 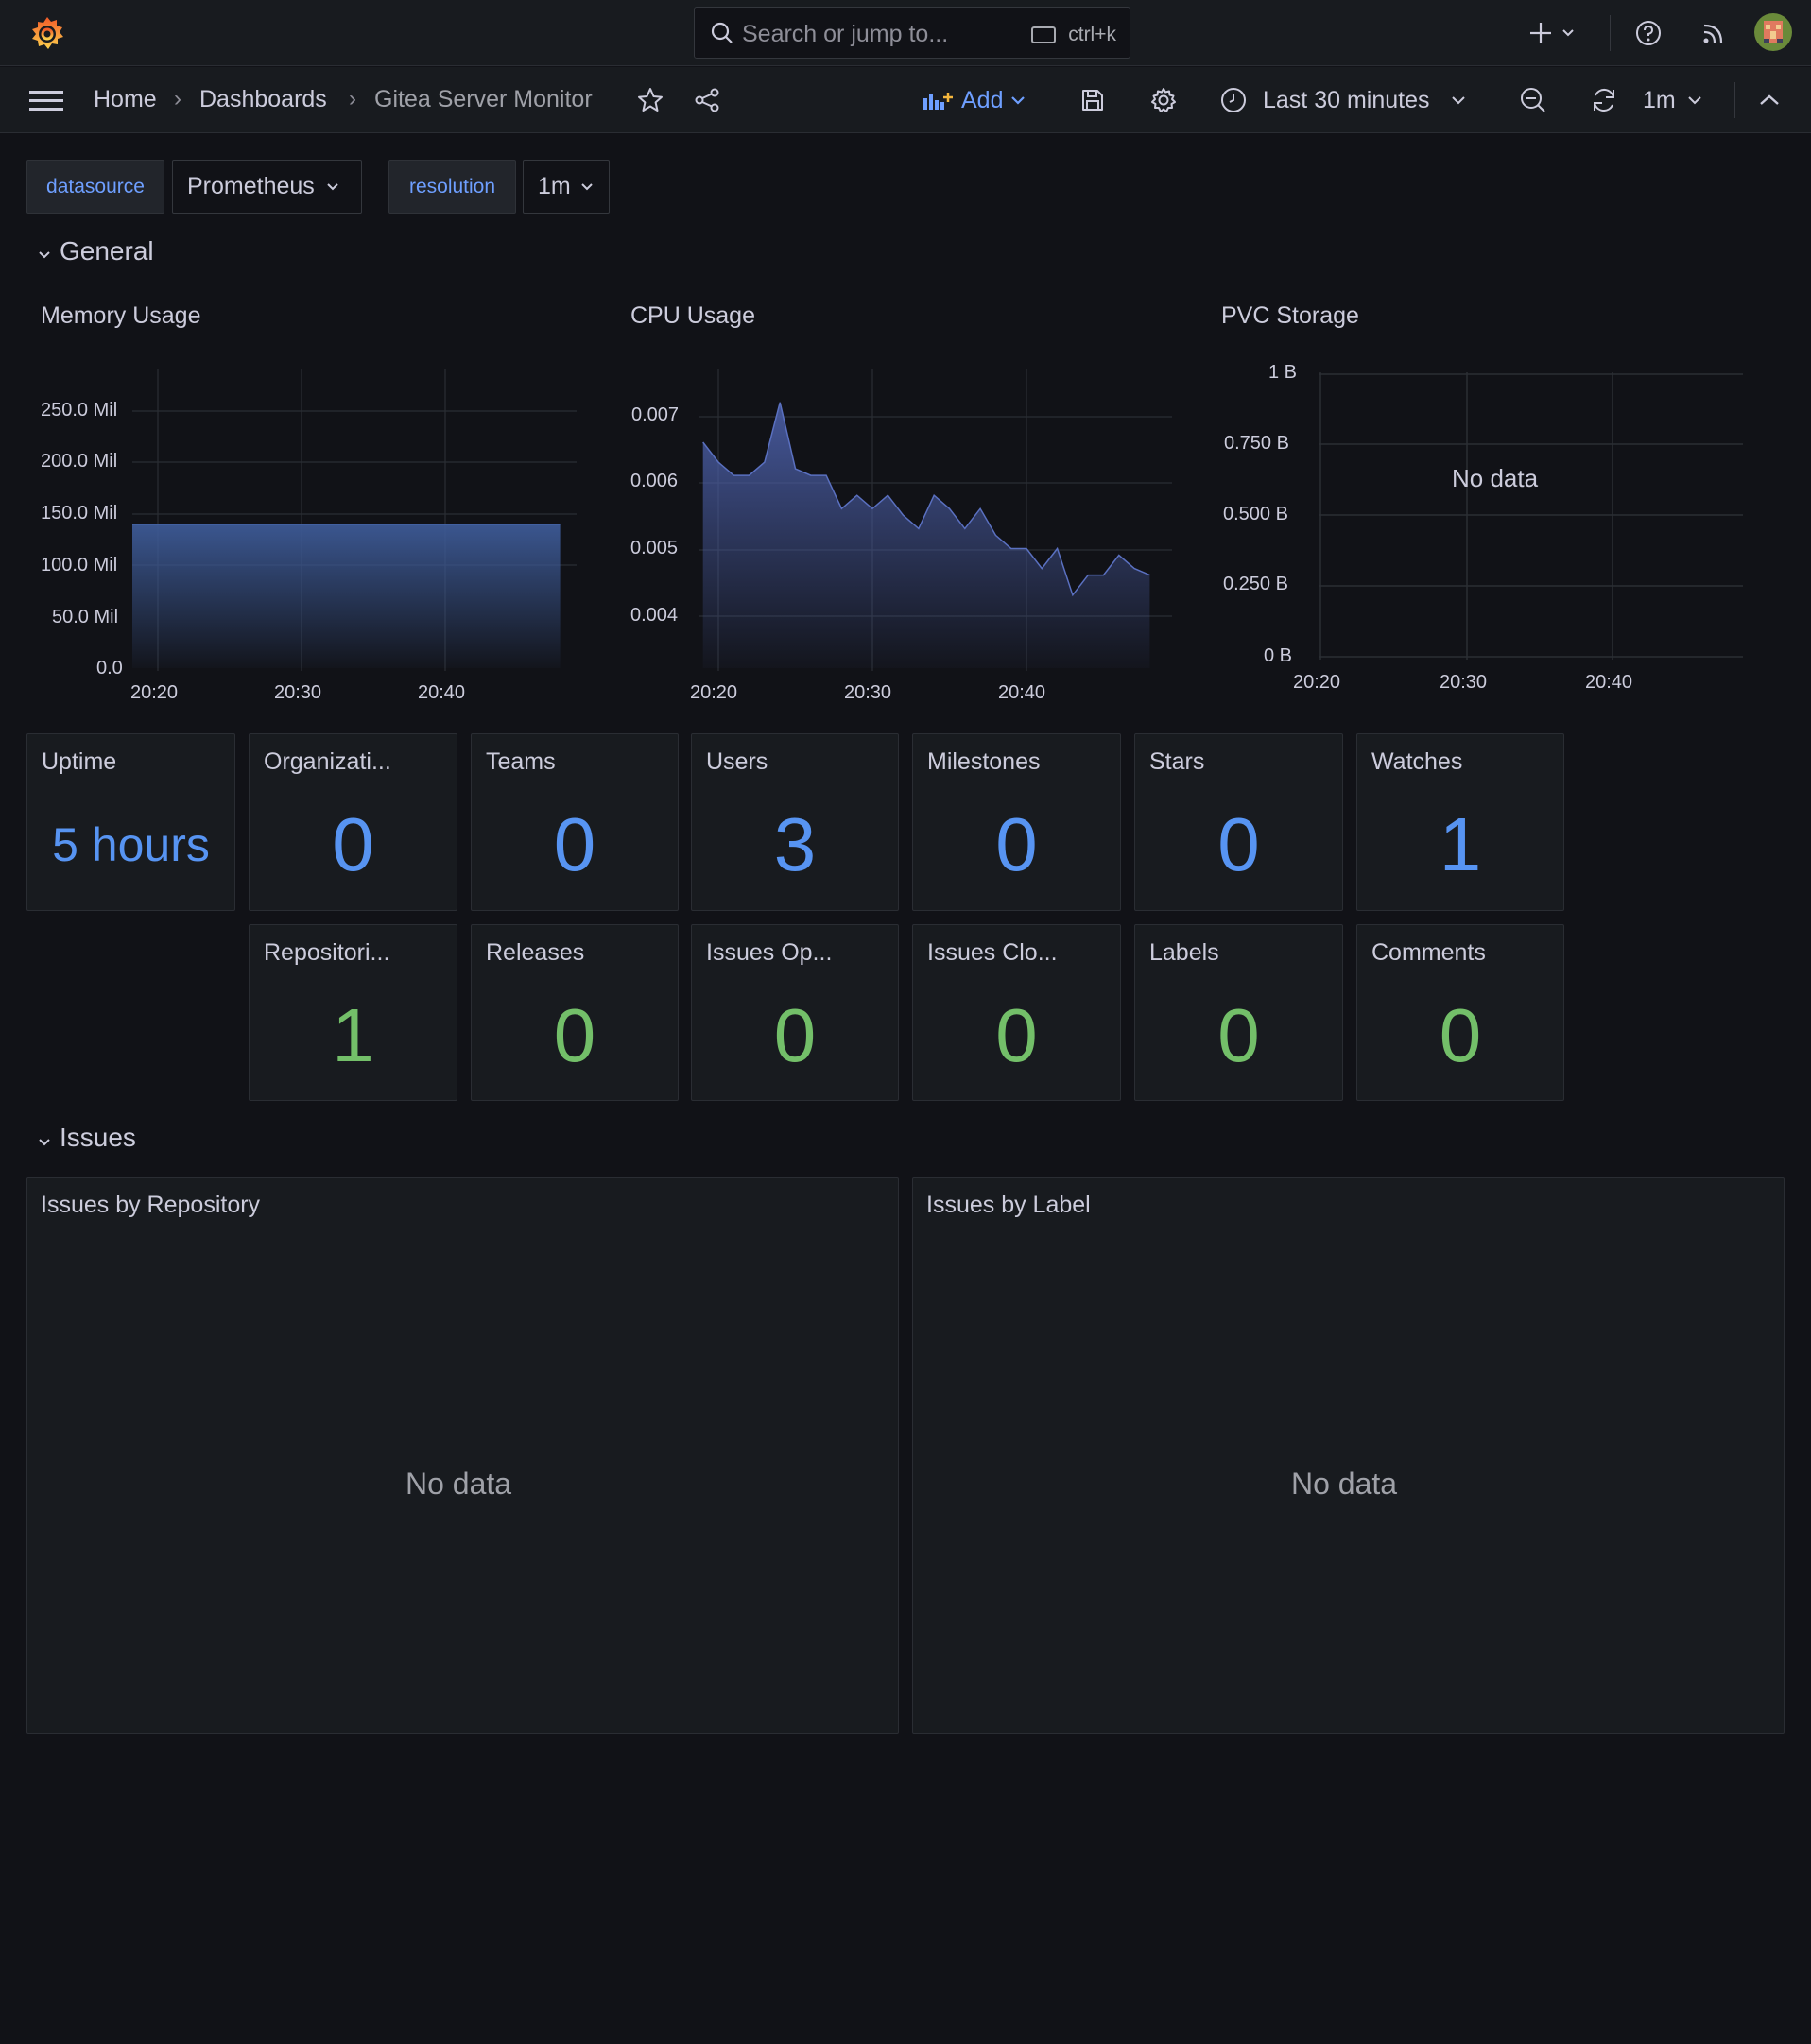 What do you see at coordinates (353, 1035) in the screenshot?
I see `stat-value: 1` at bounding box center [353, 1035].